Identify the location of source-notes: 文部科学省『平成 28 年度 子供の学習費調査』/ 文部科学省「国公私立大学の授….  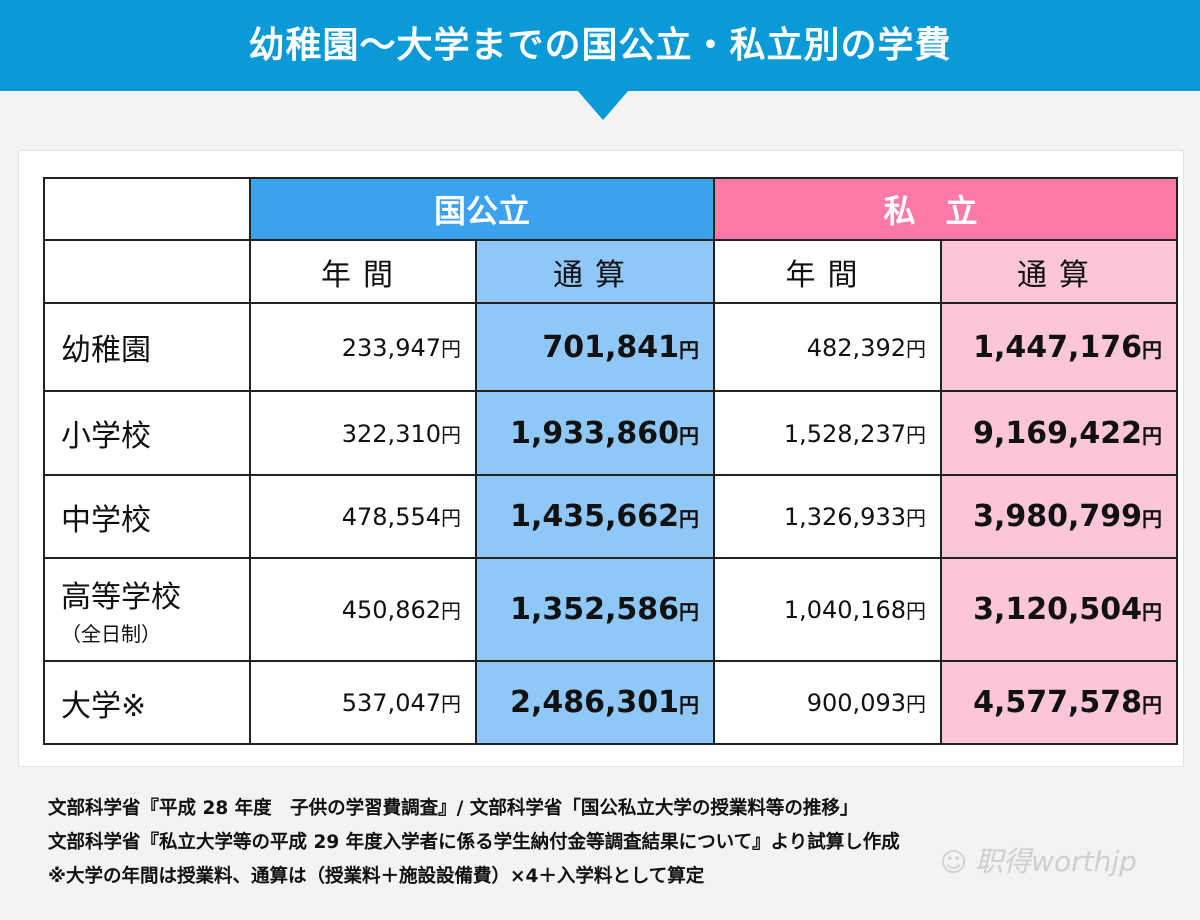
(474, 843).